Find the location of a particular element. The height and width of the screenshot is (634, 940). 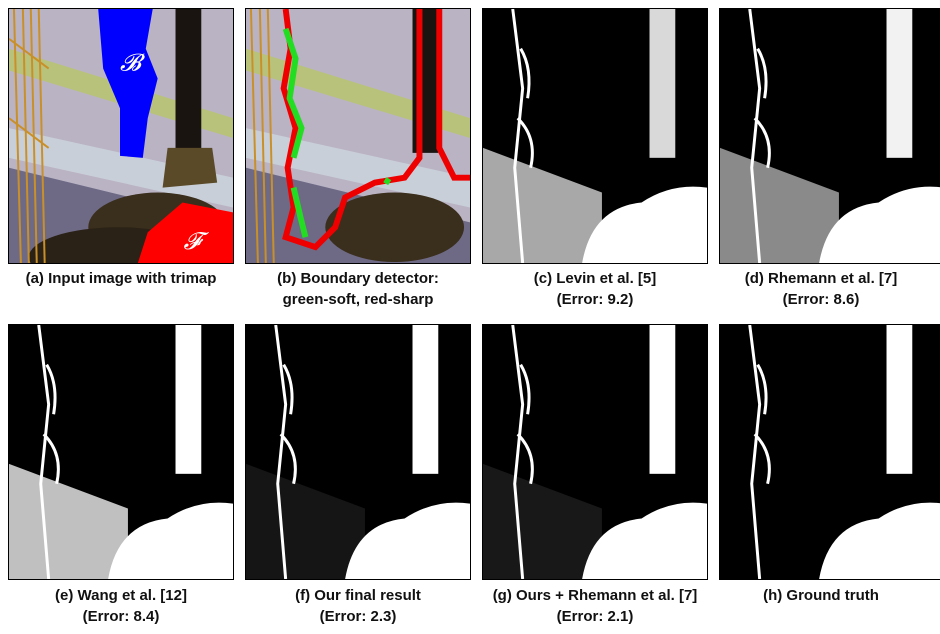

our-alpha-matte is located at coordinates (358, 452).